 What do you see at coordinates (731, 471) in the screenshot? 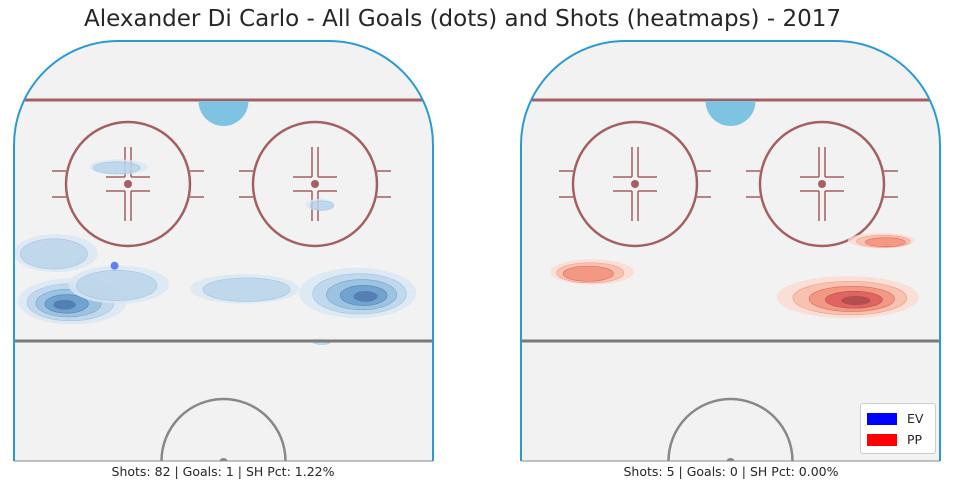
I see `shot-summary-right: Shots: 5 | Goals: 0 | SH Pct: 0.00%` at bounding box center [731, 471].